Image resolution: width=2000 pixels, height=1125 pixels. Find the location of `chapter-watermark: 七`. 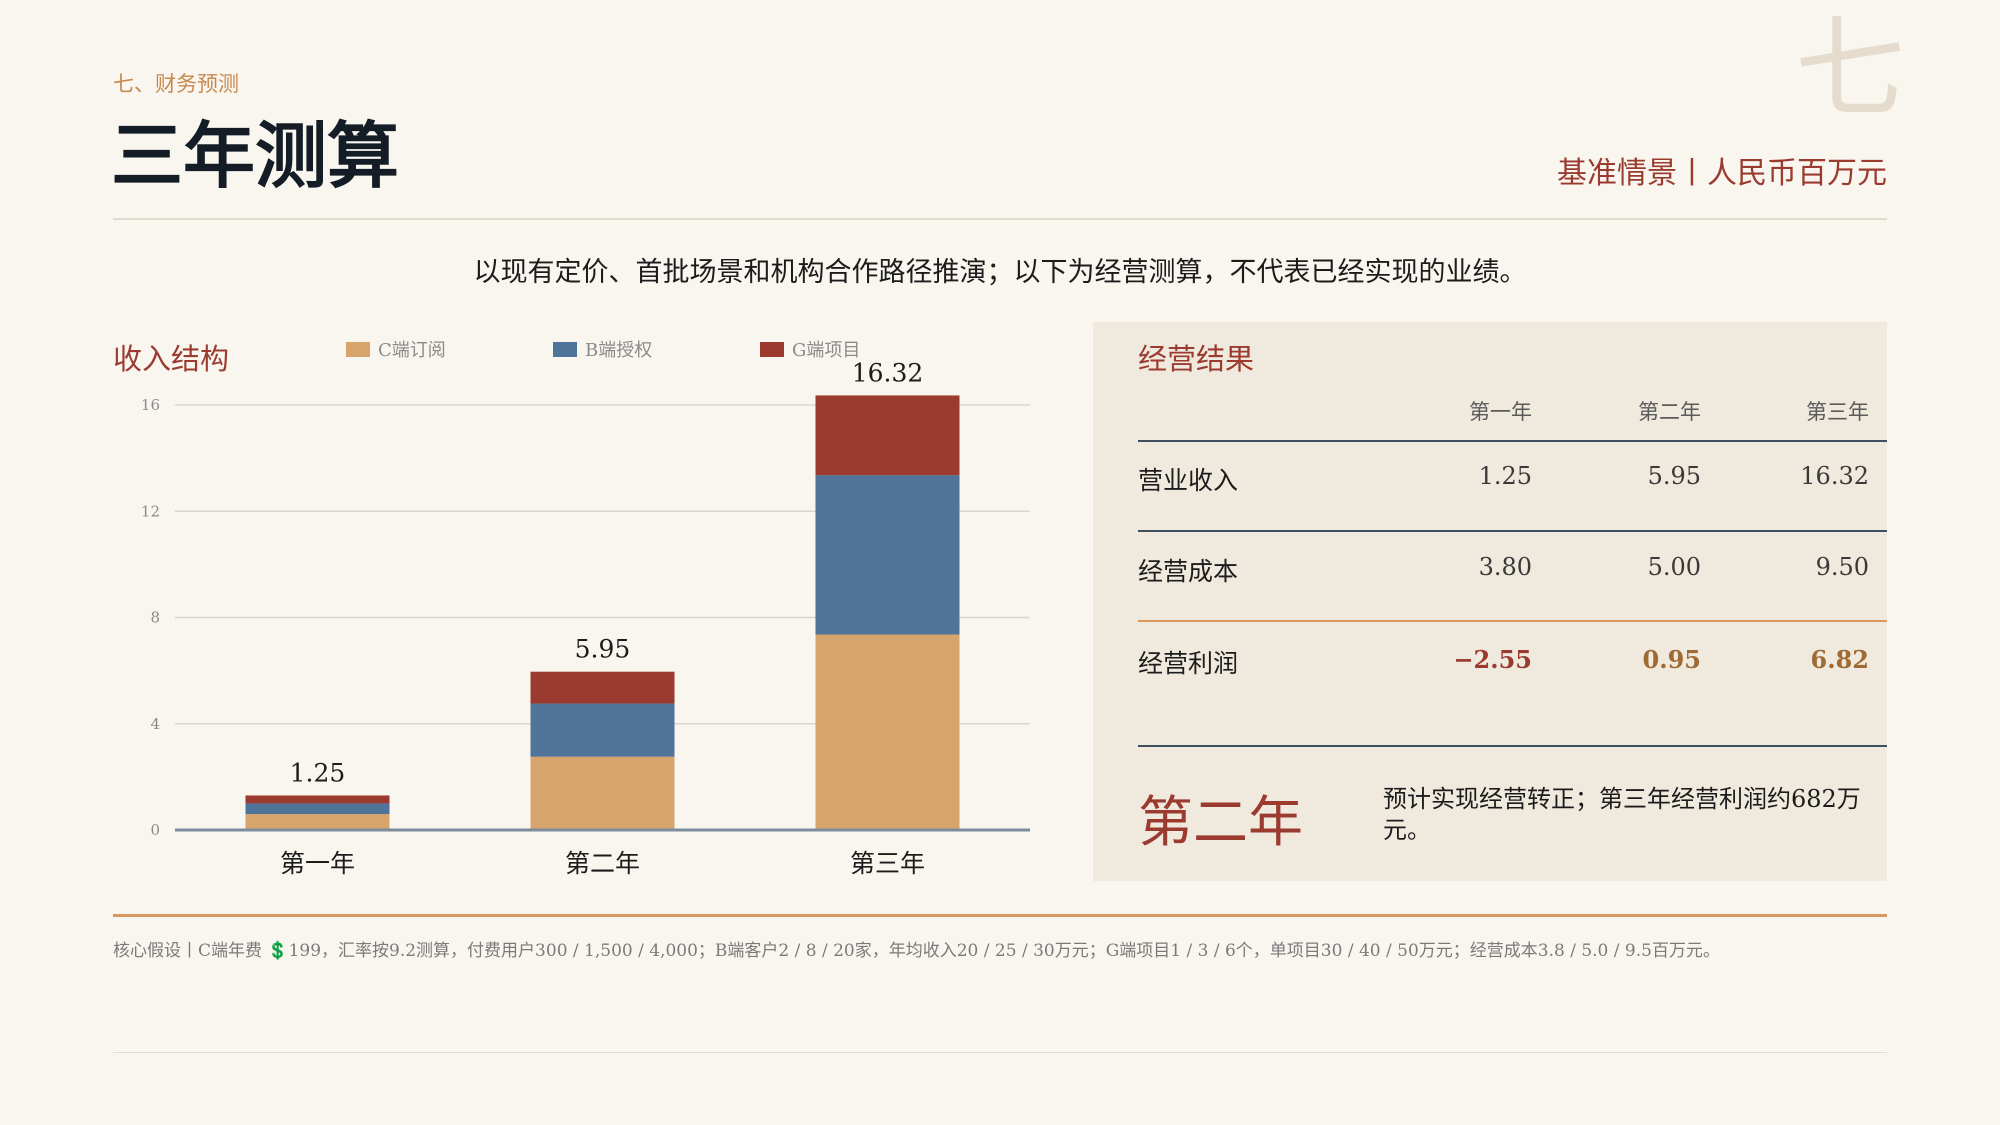

chapter-watermark: 七 is located at coordinates (1850, 69).